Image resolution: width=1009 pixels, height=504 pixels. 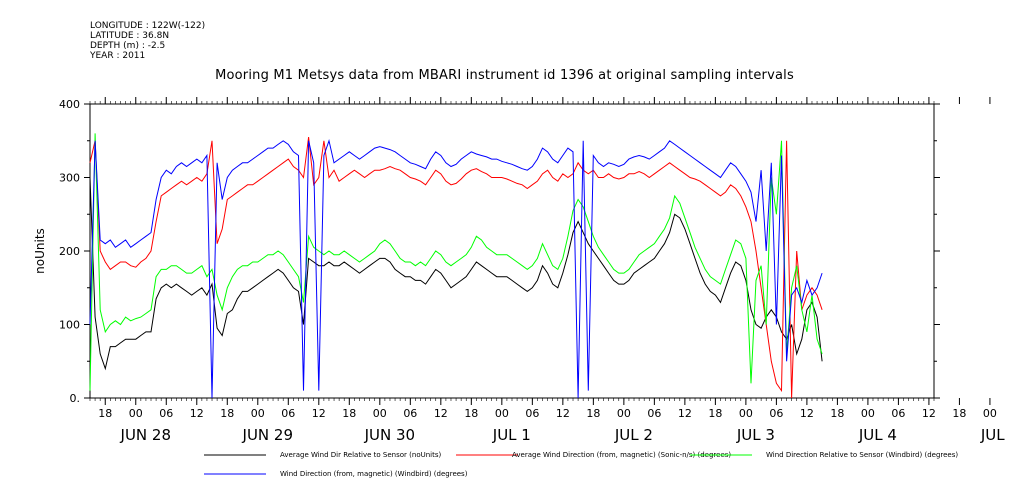 I want to click on x-day-label: JUL 2, so click(x=633, y=435).